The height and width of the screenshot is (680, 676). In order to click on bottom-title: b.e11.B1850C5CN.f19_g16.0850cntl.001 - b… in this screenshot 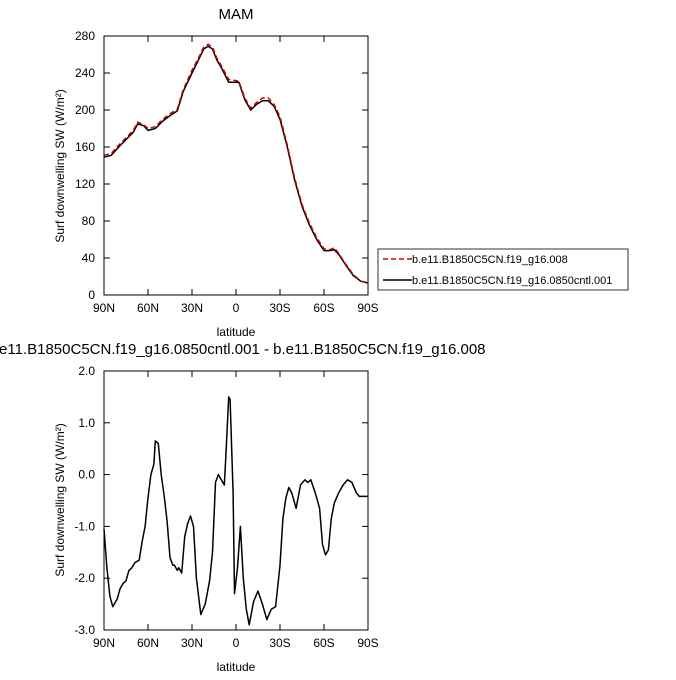, I will do `click(242, 349)`.